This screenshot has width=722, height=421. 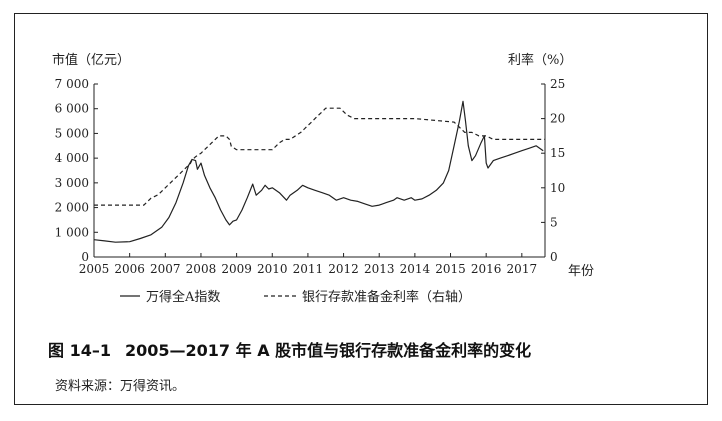 What do you see at coordinates (379, 269) in the screenshot?
I see `x-tick-label: 2013` at bounding box center [379, 269].